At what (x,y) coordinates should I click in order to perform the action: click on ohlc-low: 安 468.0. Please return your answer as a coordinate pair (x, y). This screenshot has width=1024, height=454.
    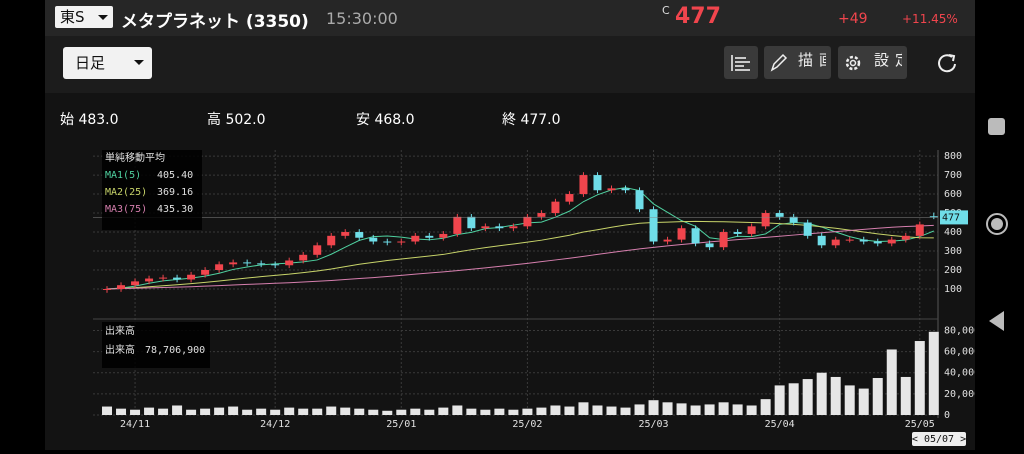
    Looking at the image, I should click on (385, 119).